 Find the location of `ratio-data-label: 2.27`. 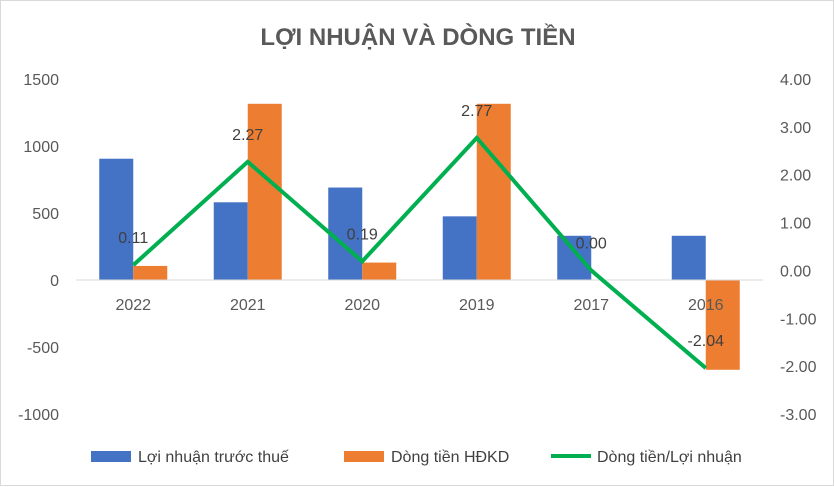

ratio-data-label: 2.27 is located at coordinates (247, 135).